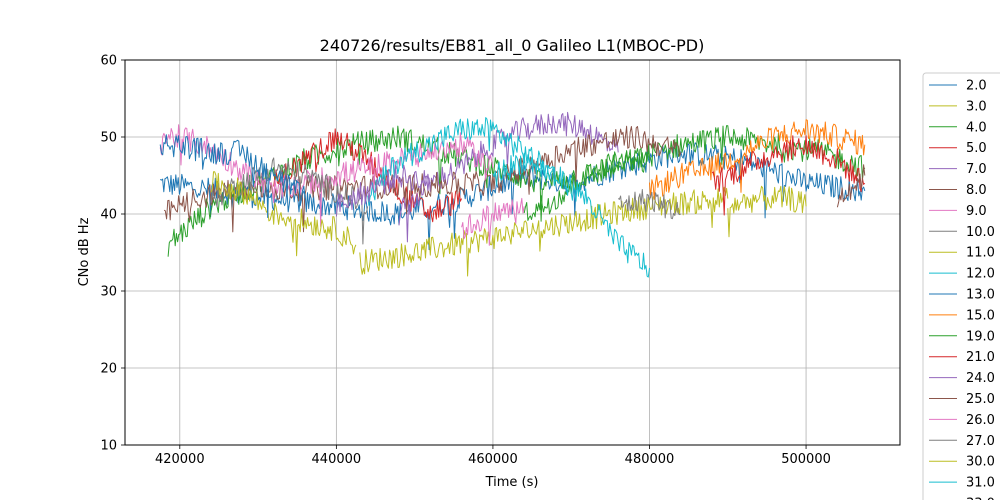 This screenshot has width=1000, height=504. Describe the element at coordinates (84, 251) in the screenshot. I see `y-axis-label: CNo dB Hz` at that location.